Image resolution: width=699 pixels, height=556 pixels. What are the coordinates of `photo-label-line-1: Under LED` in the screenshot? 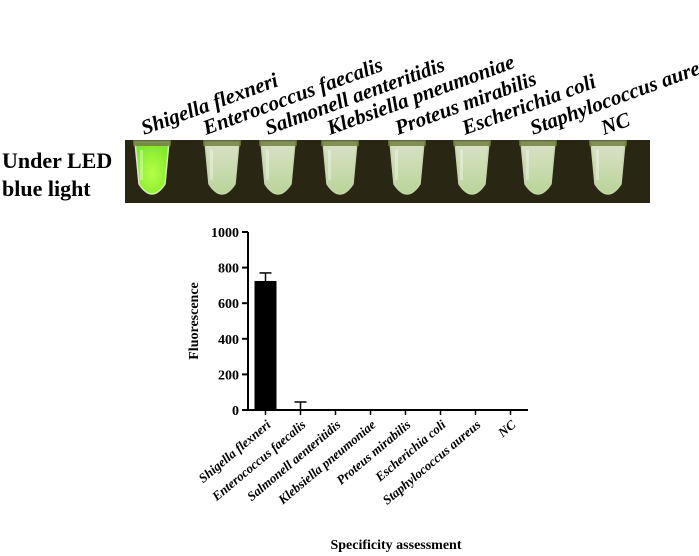 It's located at (57, 160).